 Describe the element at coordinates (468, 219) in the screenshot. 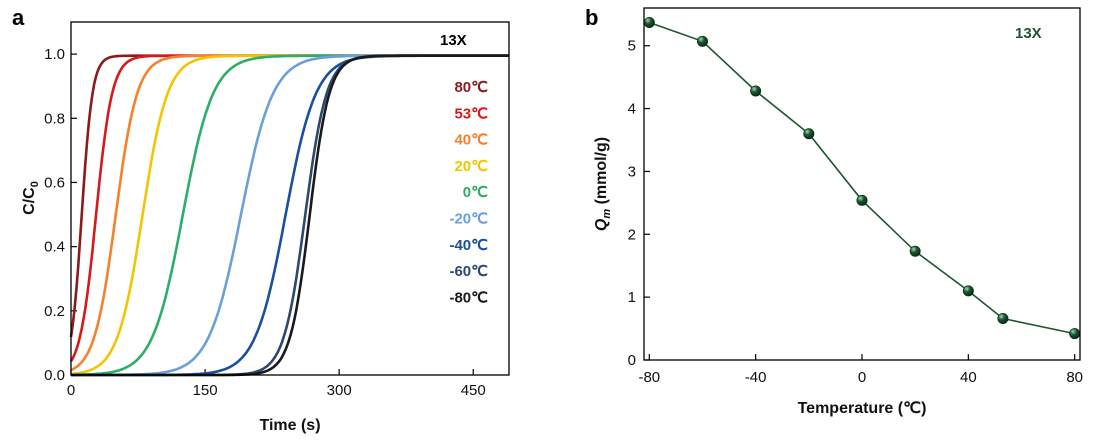

I see `legend-label: -20℃` at that location.